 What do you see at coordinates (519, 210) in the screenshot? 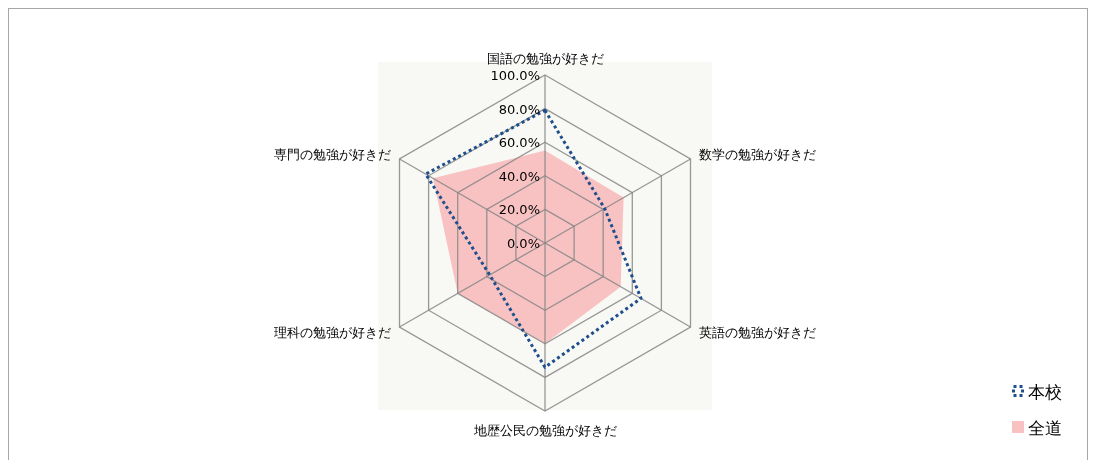
I see `y-tick-label: 20.0%` at bounding box center [519, 210].